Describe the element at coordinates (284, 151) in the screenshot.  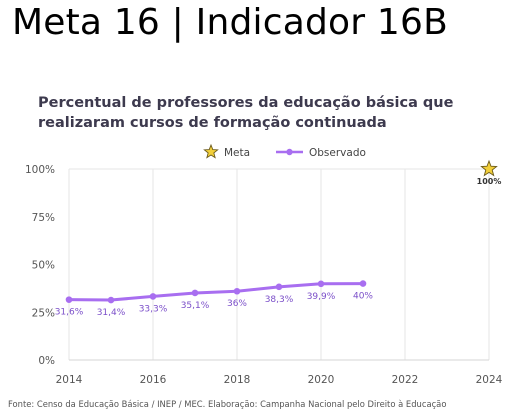
I see `chart-legend: Meta Observado` at that location.